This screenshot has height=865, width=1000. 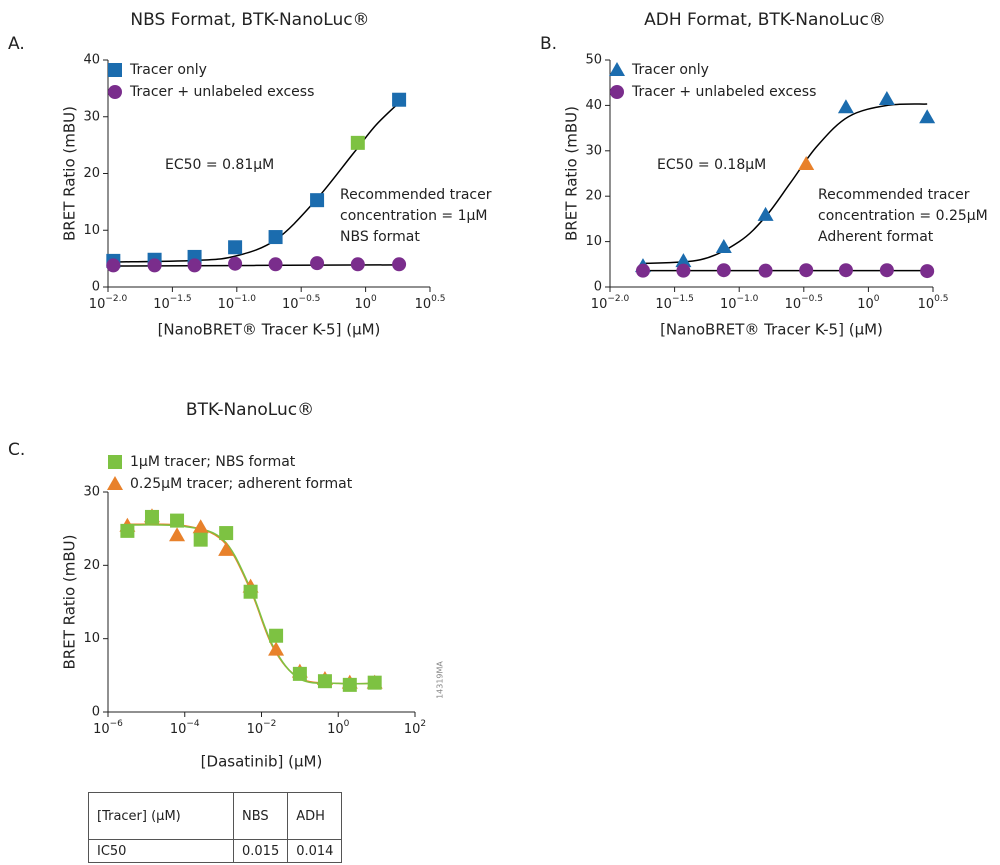 I want to click on annotation: EC50 = 0.81µM, so click(x=219, y=165).